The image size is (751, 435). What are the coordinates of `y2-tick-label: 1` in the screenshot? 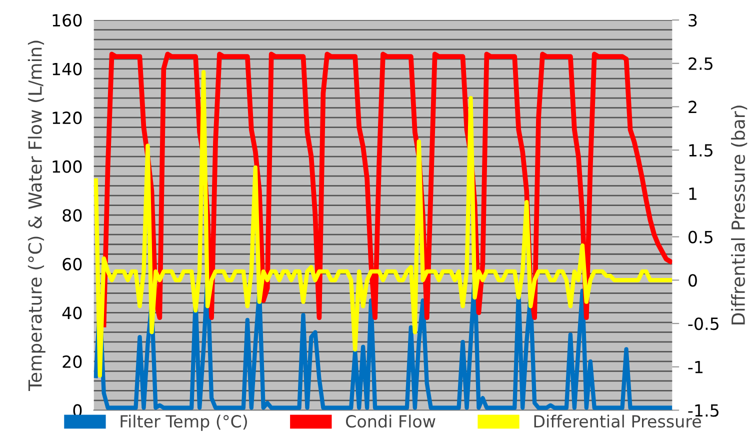 It's located at (692, 194).